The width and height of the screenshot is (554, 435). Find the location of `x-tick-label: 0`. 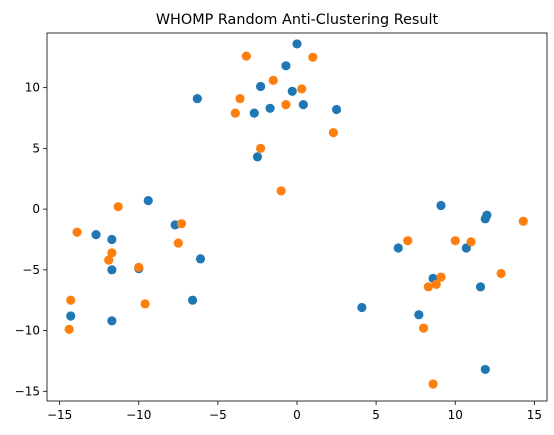

x-tick-label: 0 is located at coordinates (297, 415).